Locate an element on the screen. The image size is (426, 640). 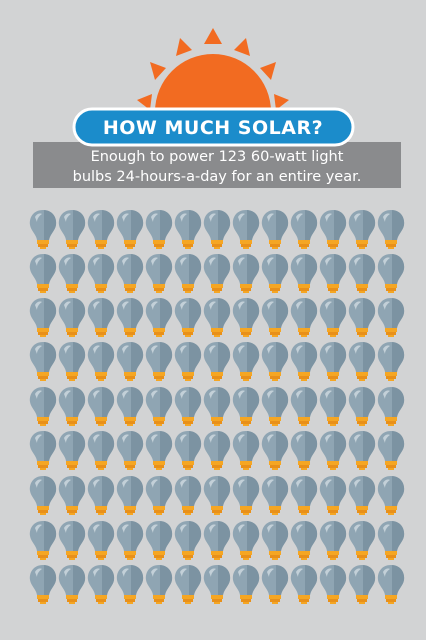
description-box is located at coordinates (217, 165).